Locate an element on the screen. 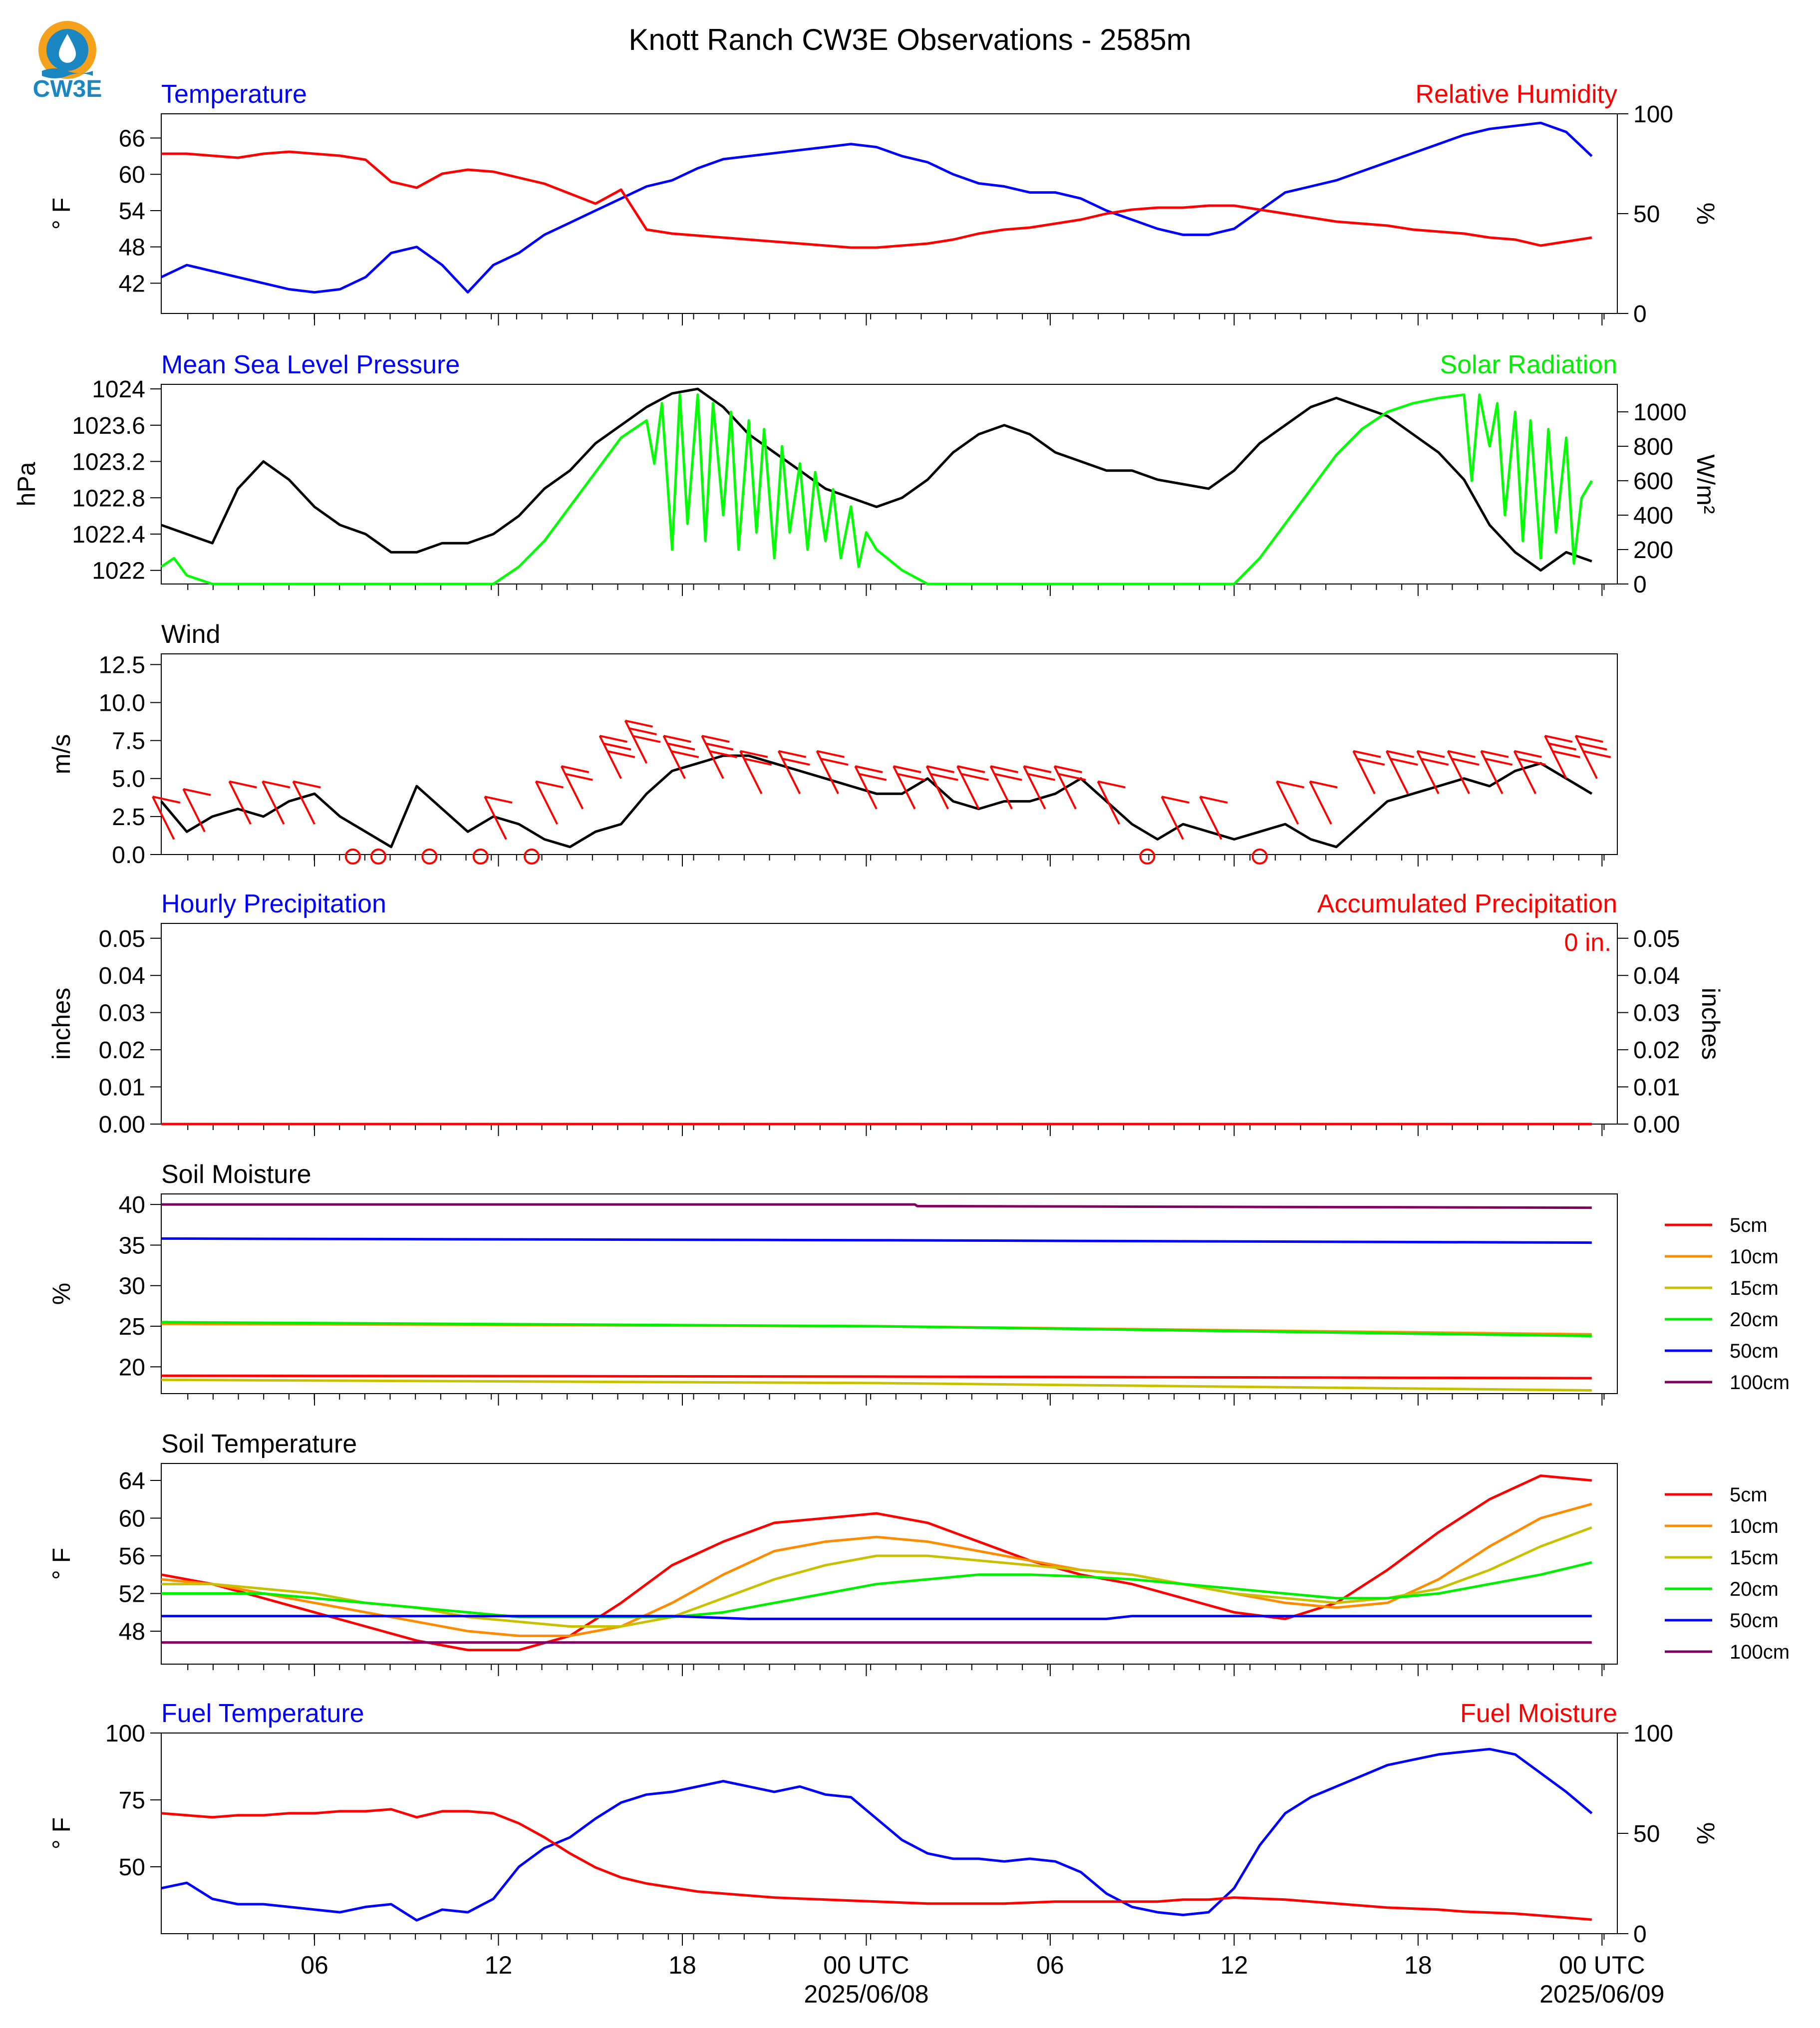  panel-soil_temp-legend-label: 15cm is located at coordinates (1754, 1558).